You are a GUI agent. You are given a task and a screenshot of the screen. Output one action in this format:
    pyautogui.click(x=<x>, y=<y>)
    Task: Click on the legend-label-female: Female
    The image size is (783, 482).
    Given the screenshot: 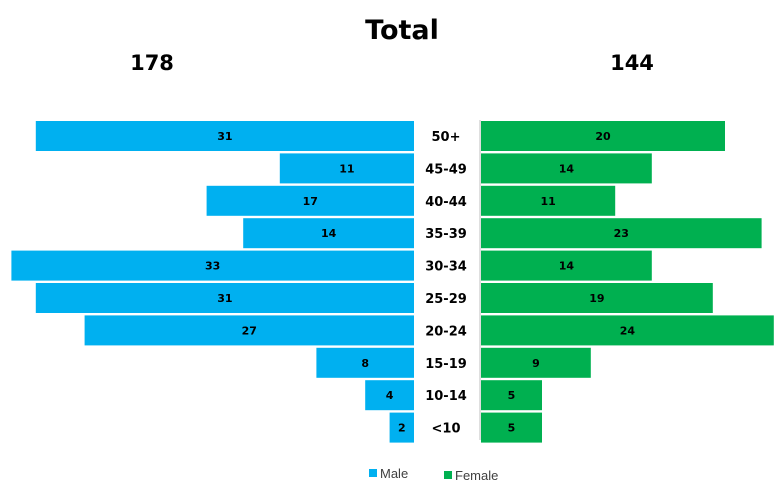 What is the action you would take?
    pyautogui.click(x=476, y=475)
    